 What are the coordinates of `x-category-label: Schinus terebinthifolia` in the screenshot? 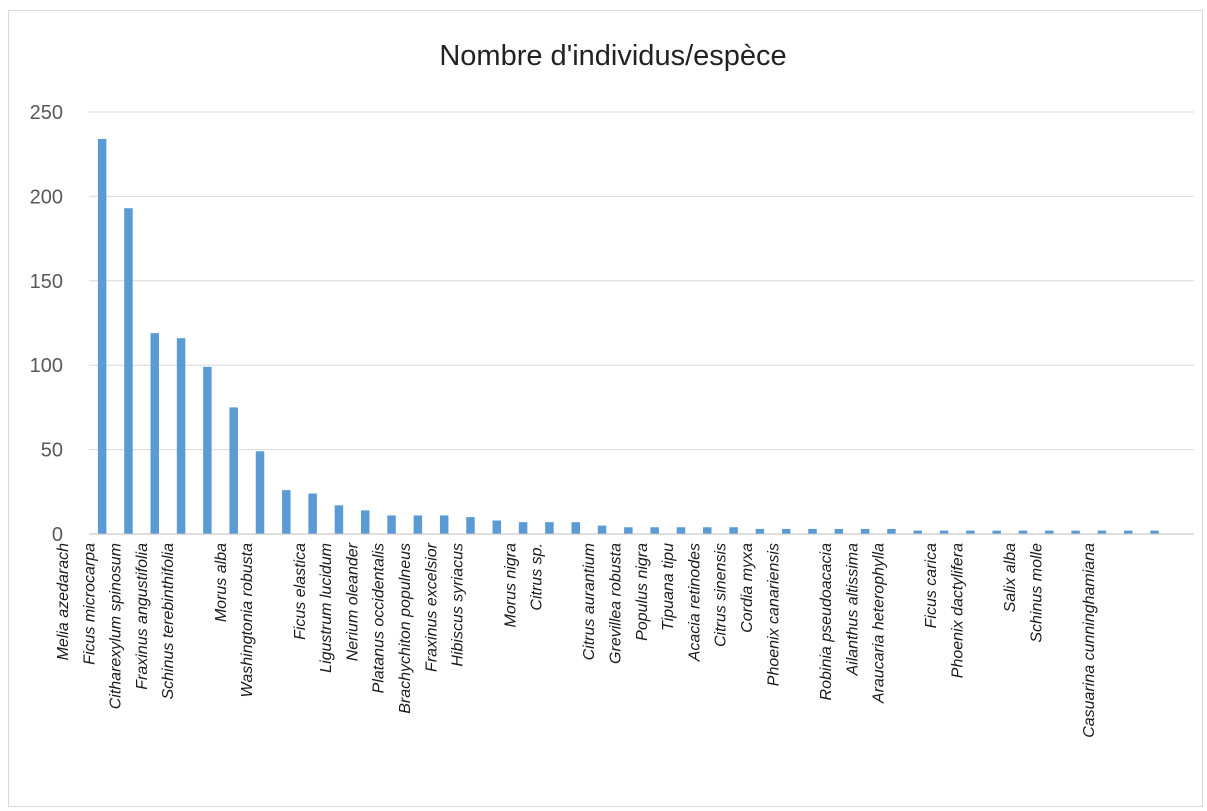 It's located at (168, 621).